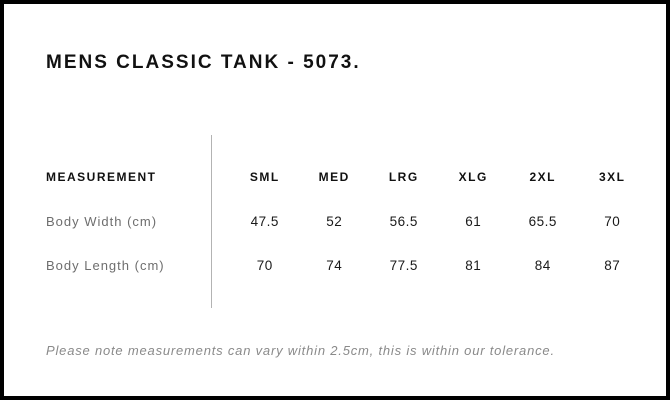 Image resolution: width=670 pixels, height=400 pixels. What do you see at coordinates (334, 177) in the screenshot?
I see `column-header-med: MED` at bounding box center [334, 177].